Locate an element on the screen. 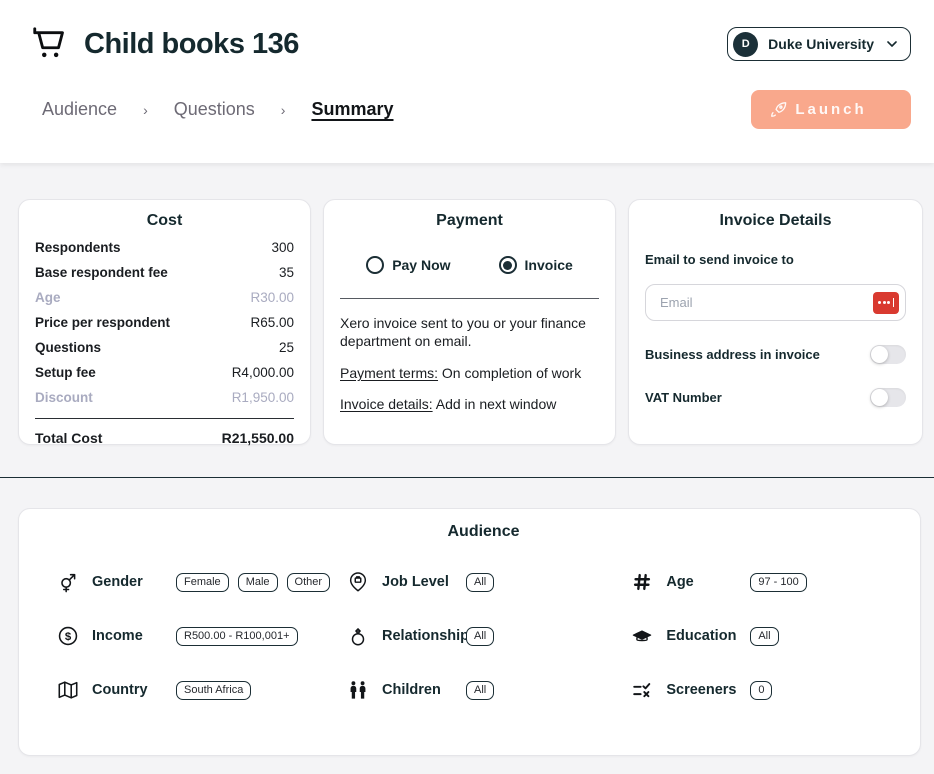 Image resolution: width=934 pixels, height=774 pixels. breadcrumb: Audience › Questions › Summary is located at coordinates (218, 109).